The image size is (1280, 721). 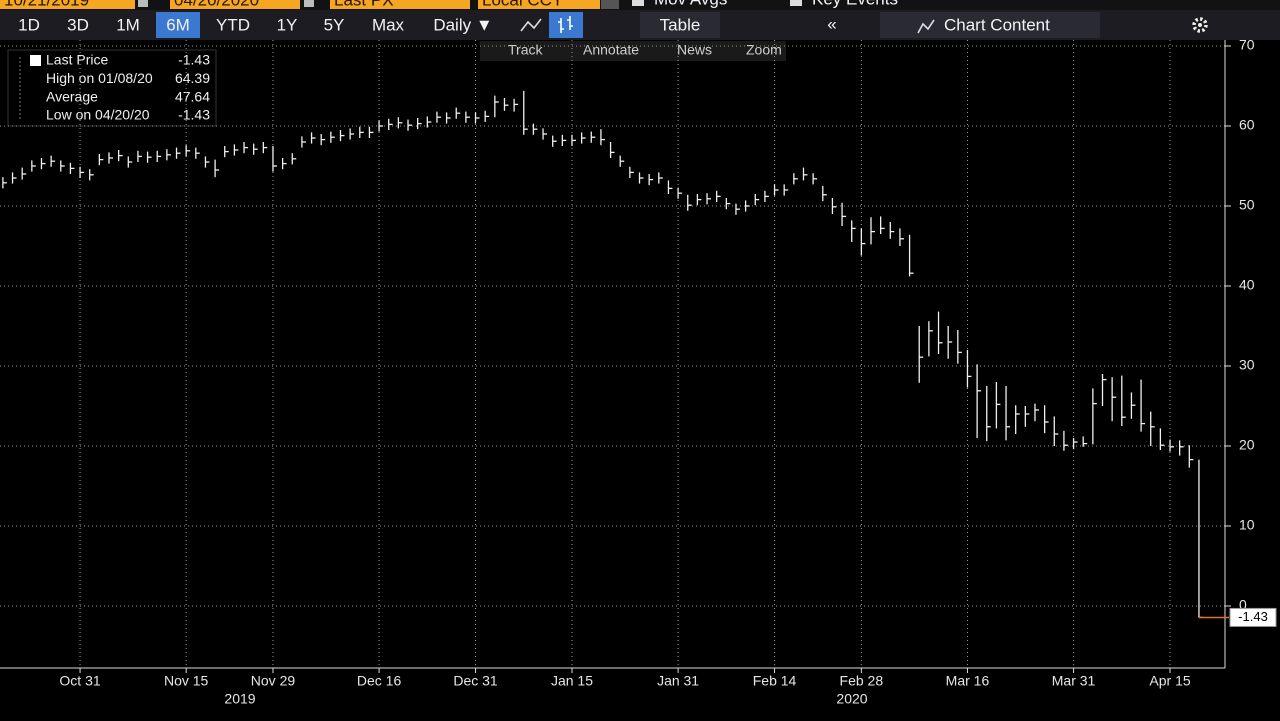 I want to click on period-button: Daily ▼, so click(x=462, y=24).